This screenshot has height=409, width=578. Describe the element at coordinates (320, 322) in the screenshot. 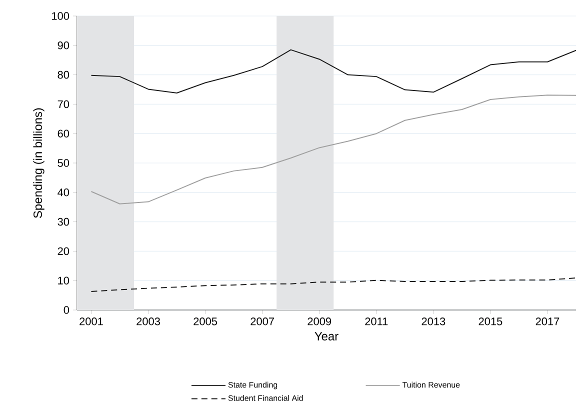

I see `x-tick-label: 2009` at that location.